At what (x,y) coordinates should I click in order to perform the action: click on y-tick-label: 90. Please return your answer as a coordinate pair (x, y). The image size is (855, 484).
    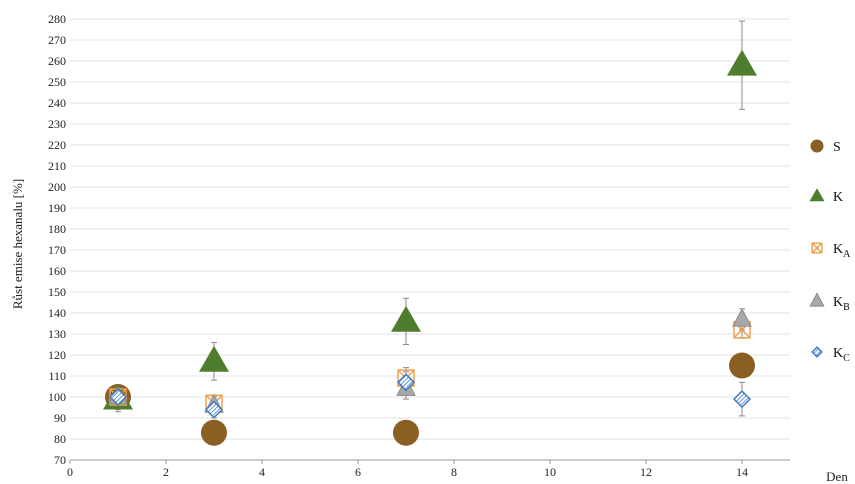
    Looking at the image, I should click on (60, 418).